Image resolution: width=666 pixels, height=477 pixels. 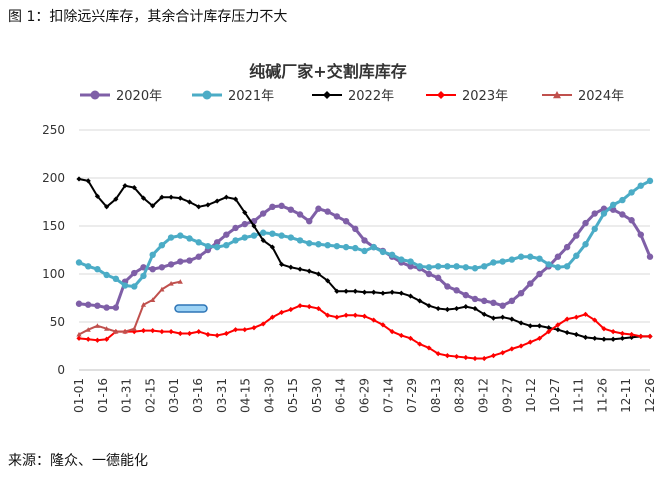 I want to click on x-tick-label: 06-14, so click(x=341, y=395).